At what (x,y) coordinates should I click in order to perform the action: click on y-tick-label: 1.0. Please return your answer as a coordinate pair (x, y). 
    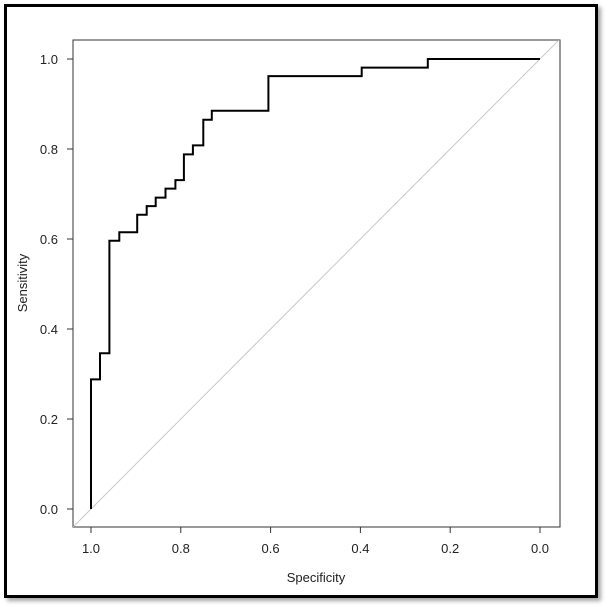
    Looking at the image, I should click on (49, 59).